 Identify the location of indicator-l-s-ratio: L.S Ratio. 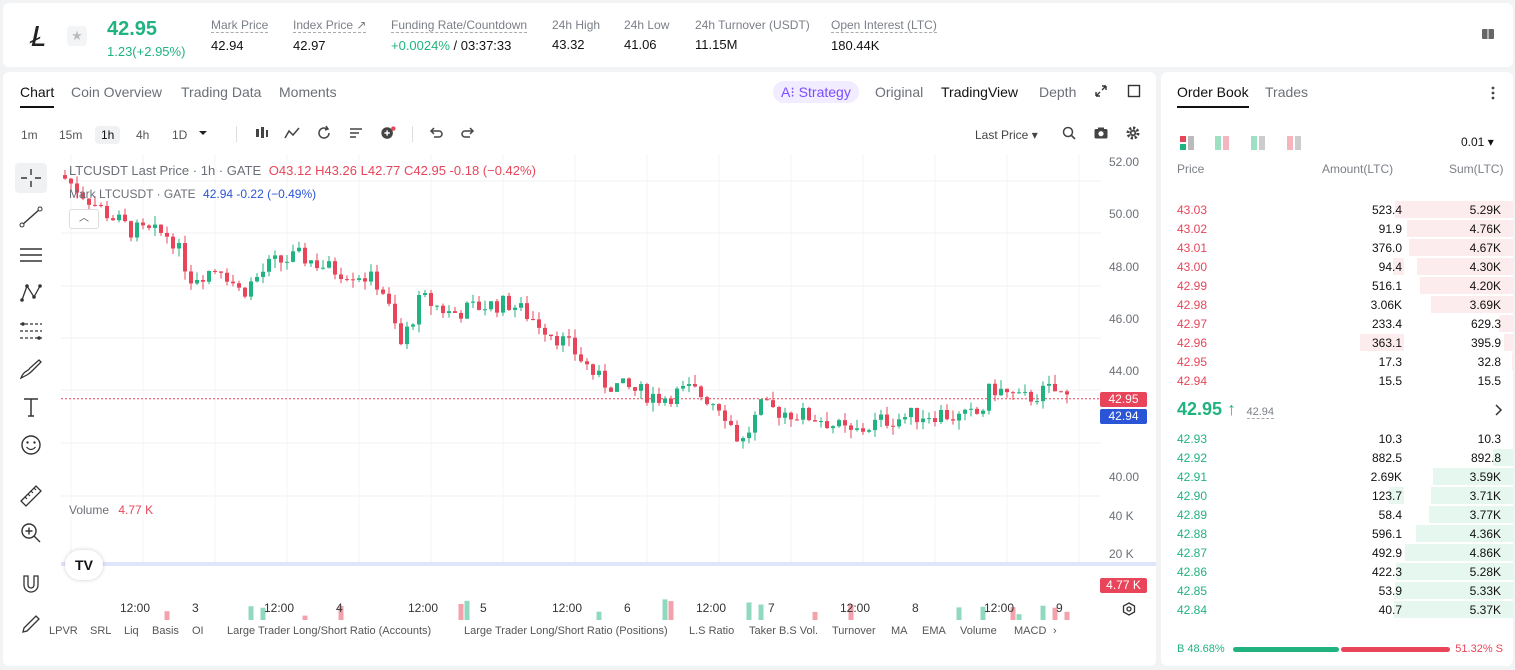
(712, 631).